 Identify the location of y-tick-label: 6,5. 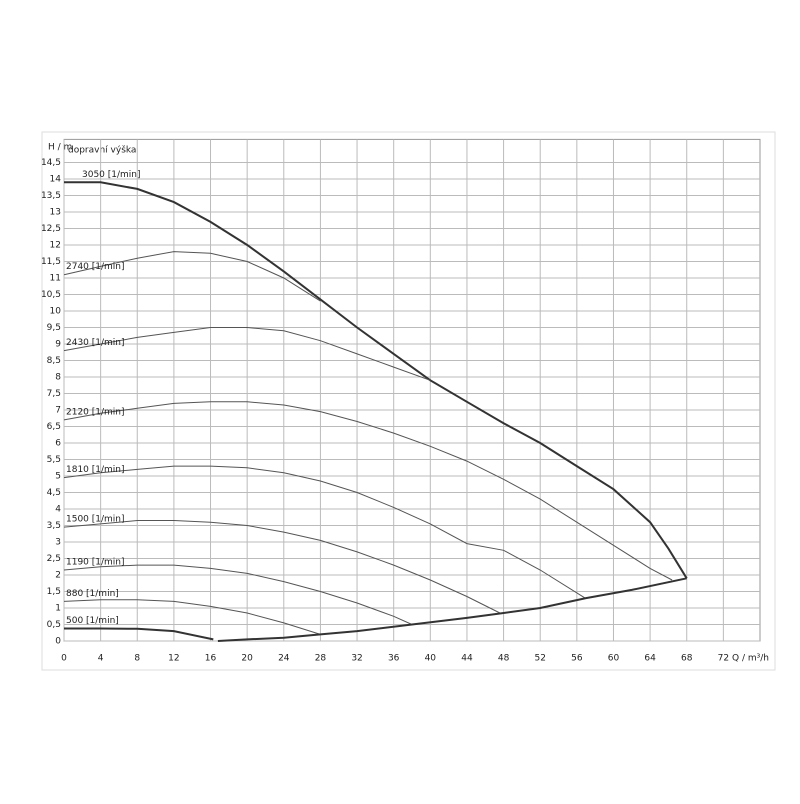
(54, 427).